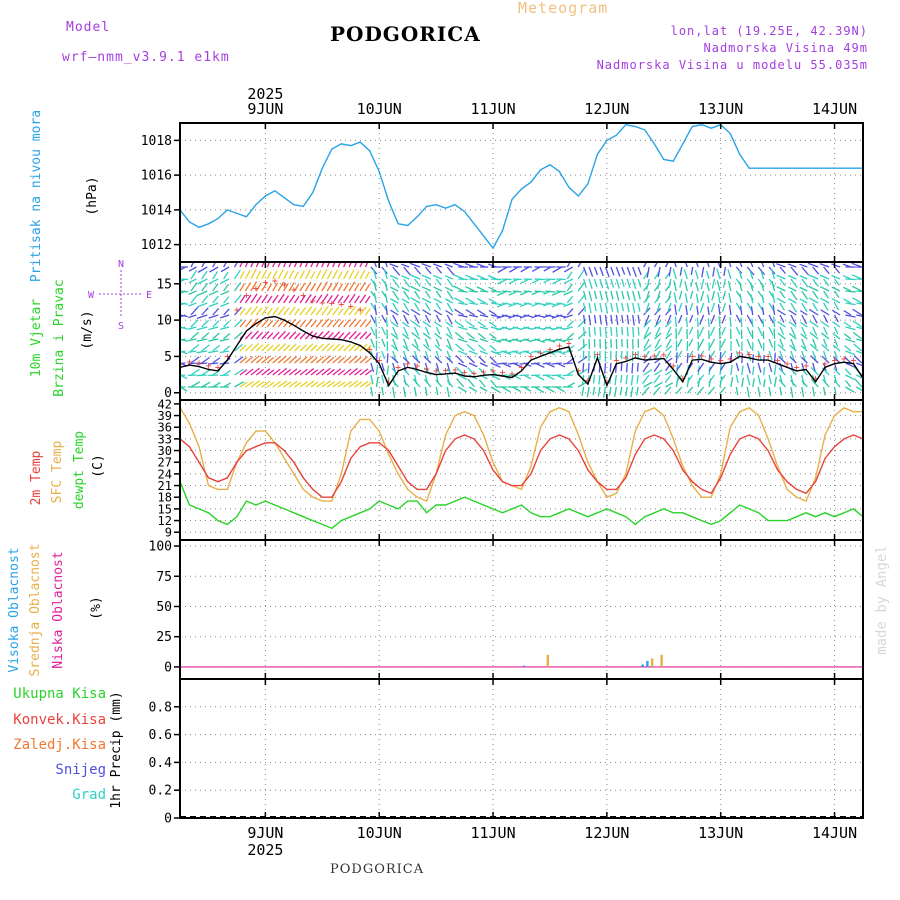 The width and height of the screenshot is (900, 900). What do you see at coordinates (882, 600) in the screenshot?
I see `credit-watermark: made by Angel` at bounding box center [882, 600].